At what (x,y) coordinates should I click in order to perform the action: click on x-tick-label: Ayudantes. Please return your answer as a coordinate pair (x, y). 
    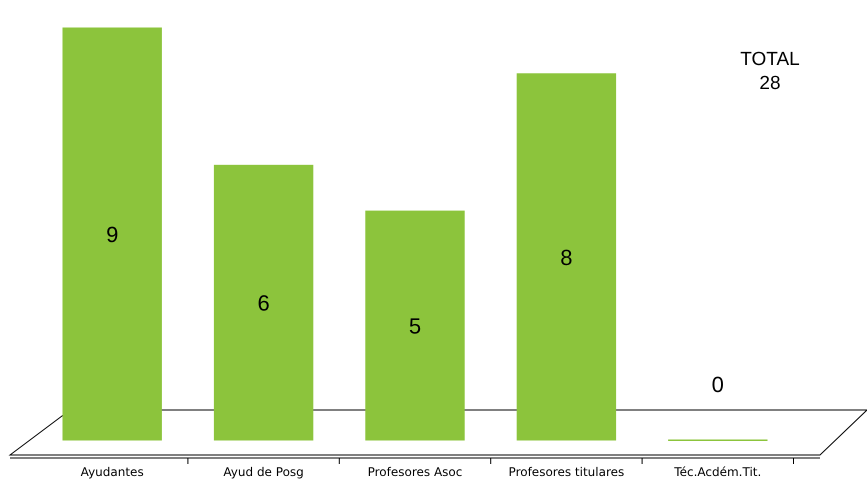
    Looking at the image, I should click on (112, 472).